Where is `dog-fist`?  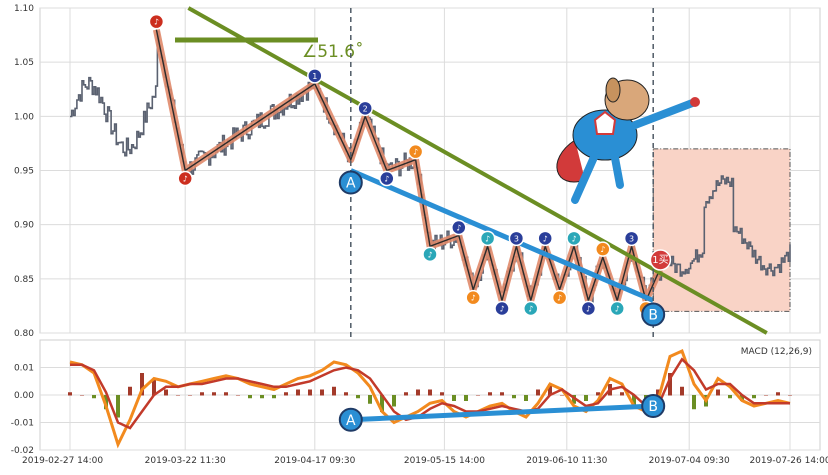
dog-fist is located at coordinates (695, 102).